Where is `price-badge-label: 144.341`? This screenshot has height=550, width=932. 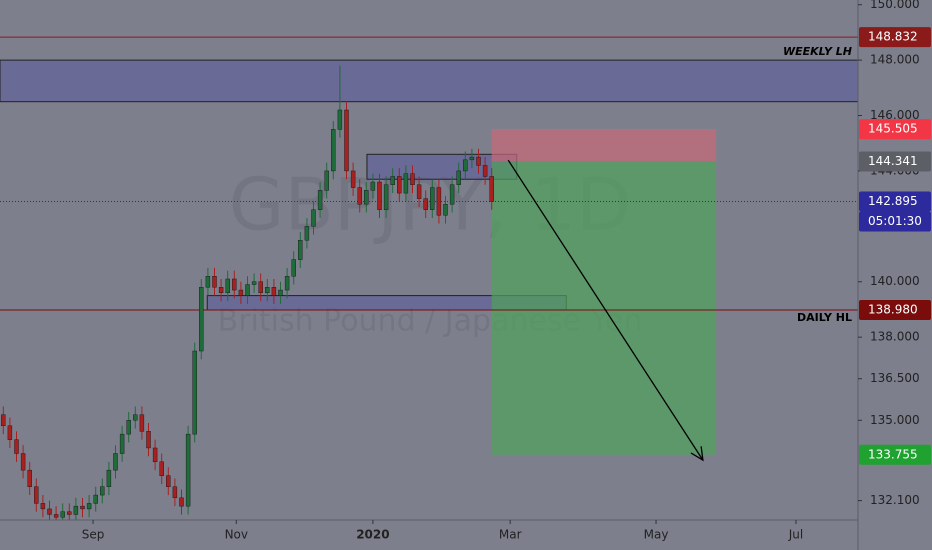
price-badge-label: 144.341 is located at coordinates (893, 161).